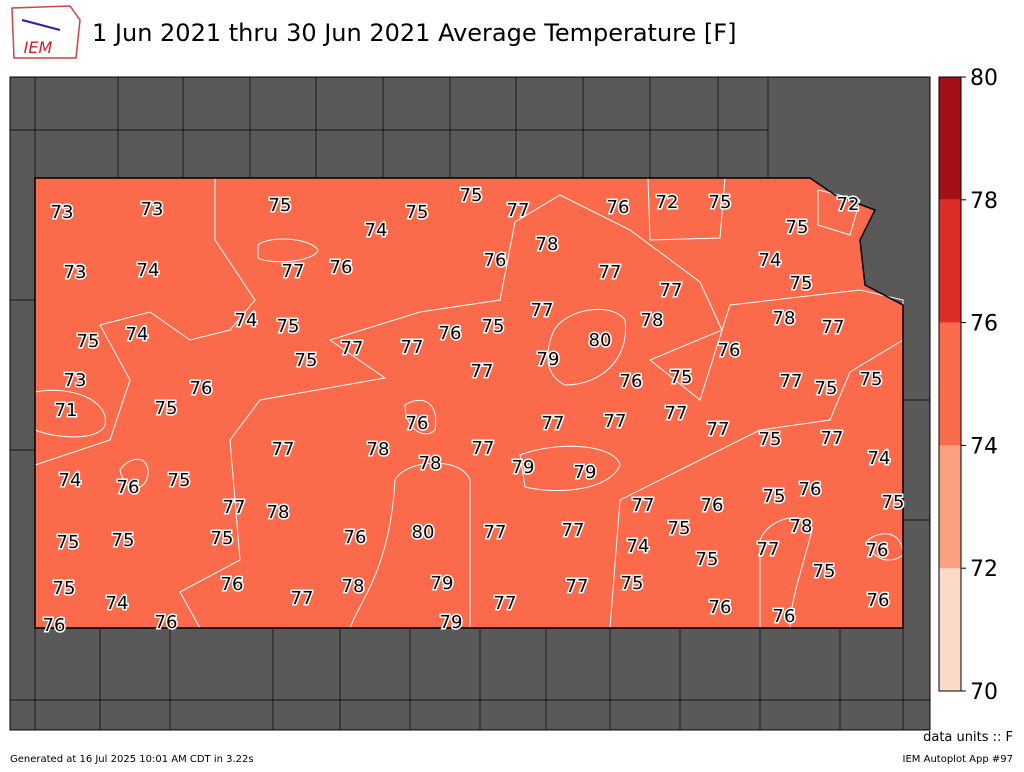 Image resolution: width=1024 pixels, height=772 pixels. What do you see at coordinates (984, 78) in the screenshot?
I see `colorbar-label: 80` at bounding box center [984, 78].